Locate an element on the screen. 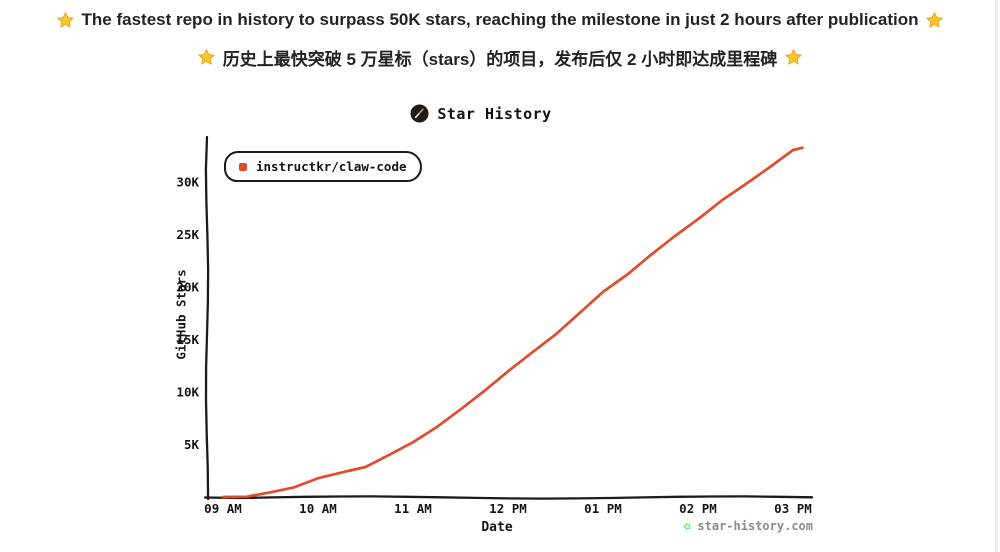  star-history-logo-icon is located at coordinates (419, 113).